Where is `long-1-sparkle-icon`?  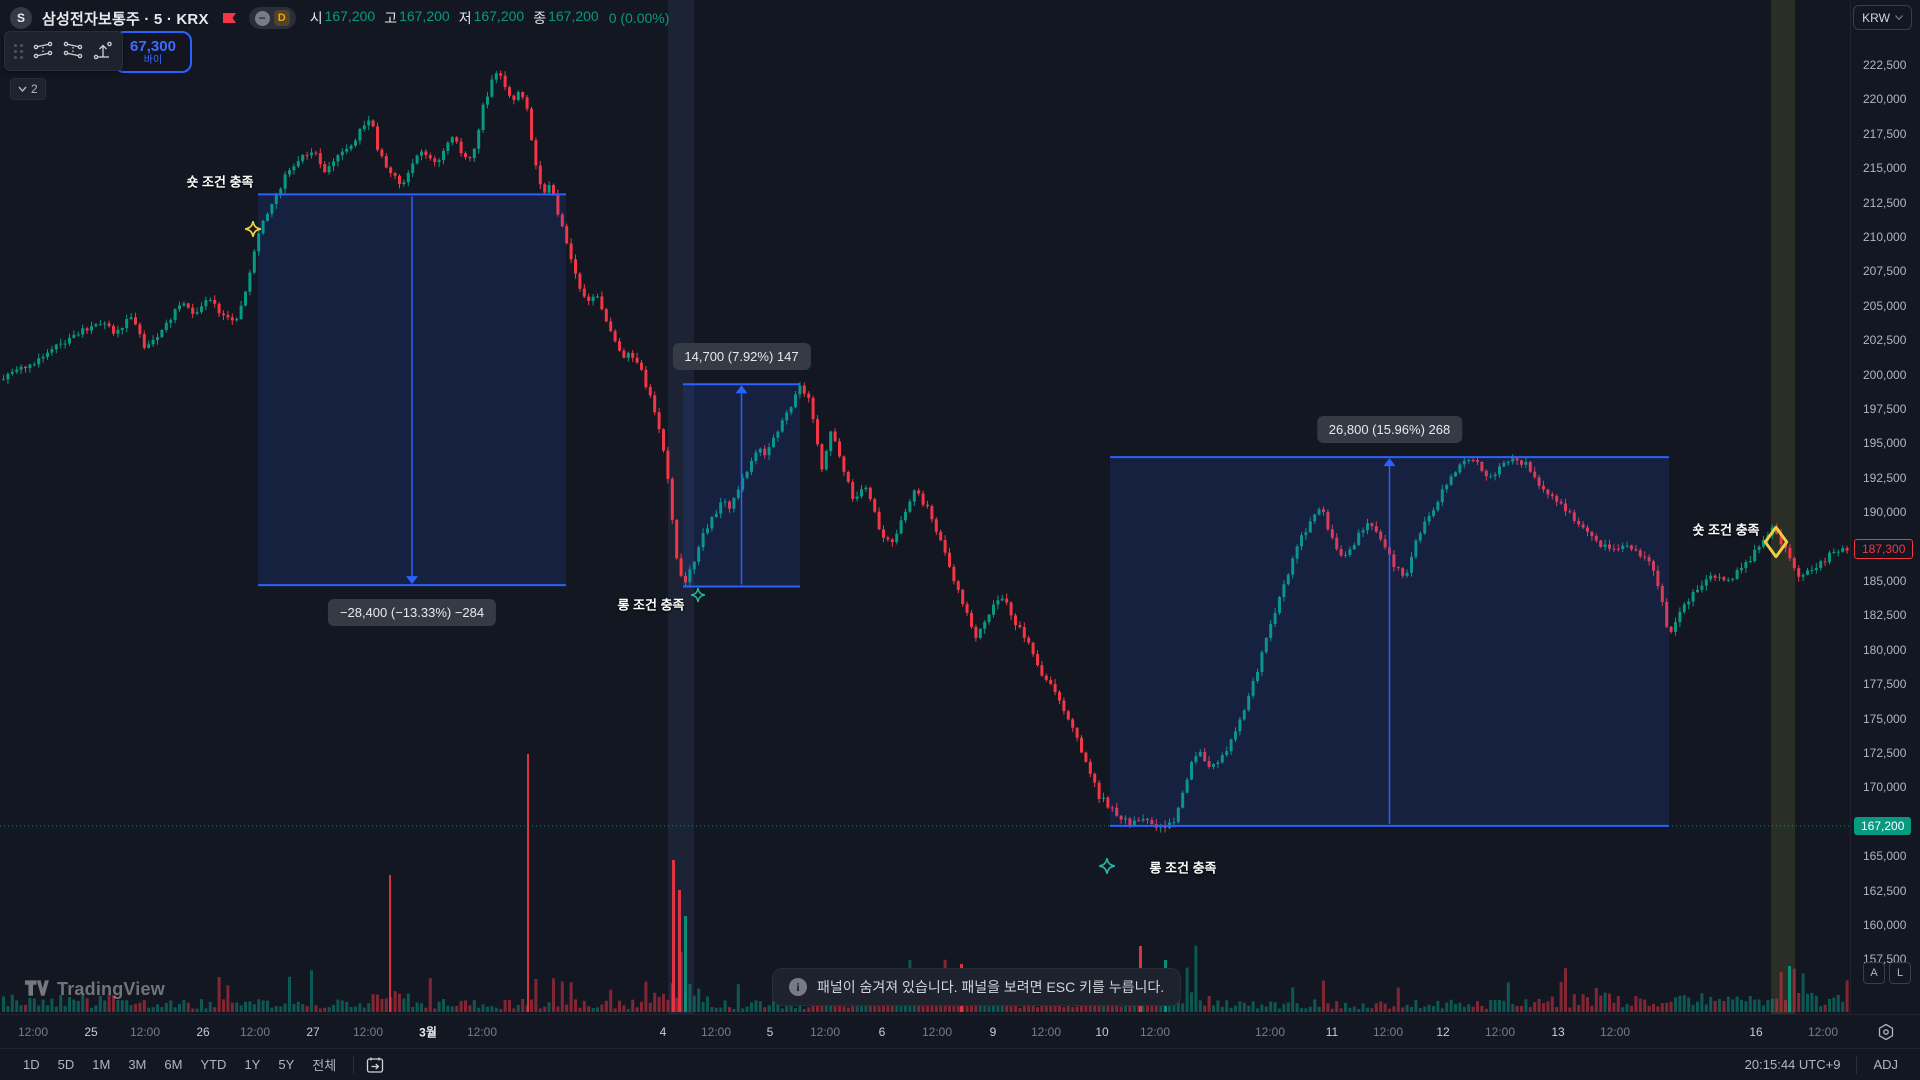 long-1-sparkle-icon is located at coordinates (698, 595).